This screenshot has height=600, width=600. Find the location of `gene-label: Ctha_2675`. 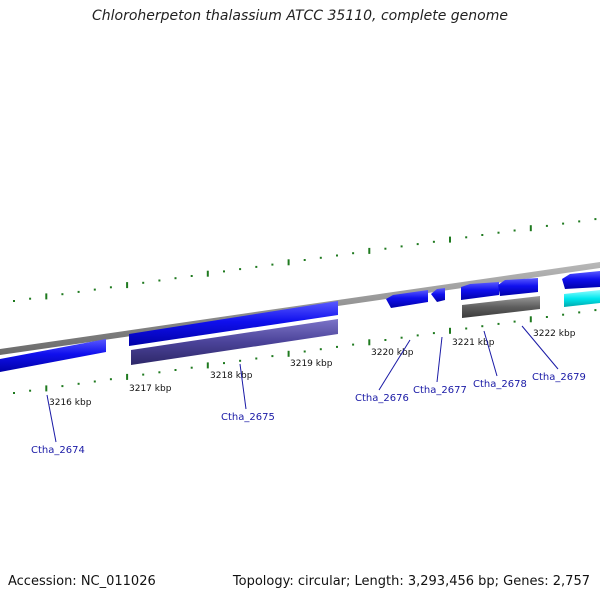

gene-label: Ctha_2675 is located at coordinates (248, 417).